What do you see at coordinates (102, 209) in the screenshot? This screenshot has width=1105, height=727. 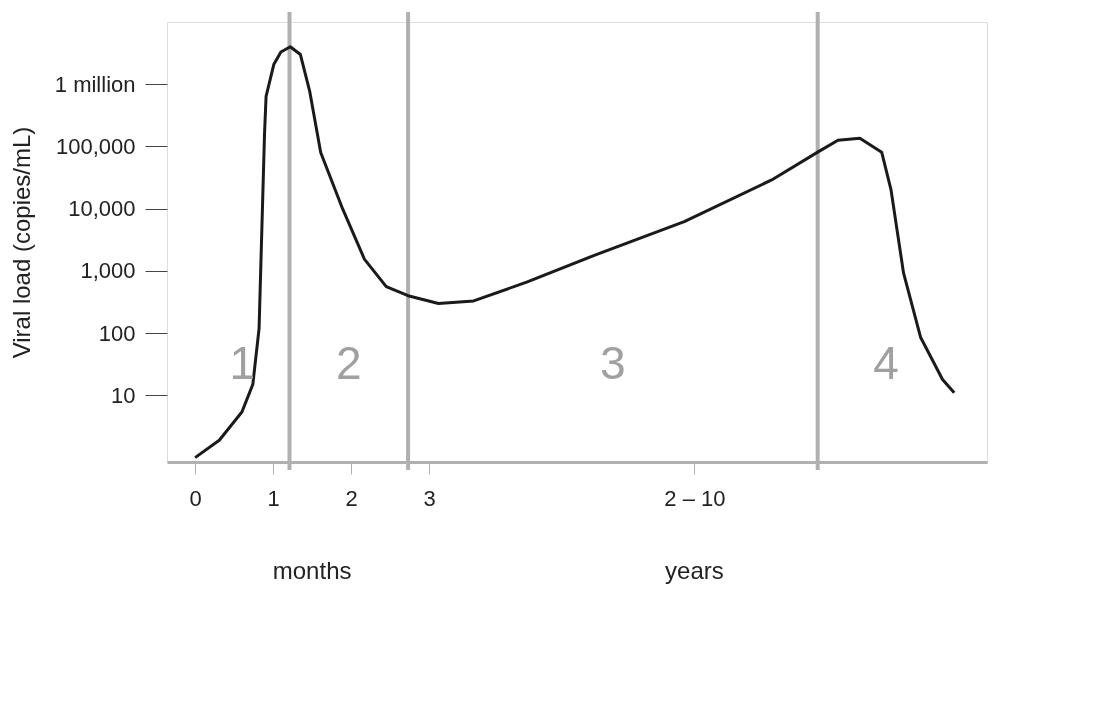 I see `y-tick-label: 10,000` at bounding box center [102, 209].